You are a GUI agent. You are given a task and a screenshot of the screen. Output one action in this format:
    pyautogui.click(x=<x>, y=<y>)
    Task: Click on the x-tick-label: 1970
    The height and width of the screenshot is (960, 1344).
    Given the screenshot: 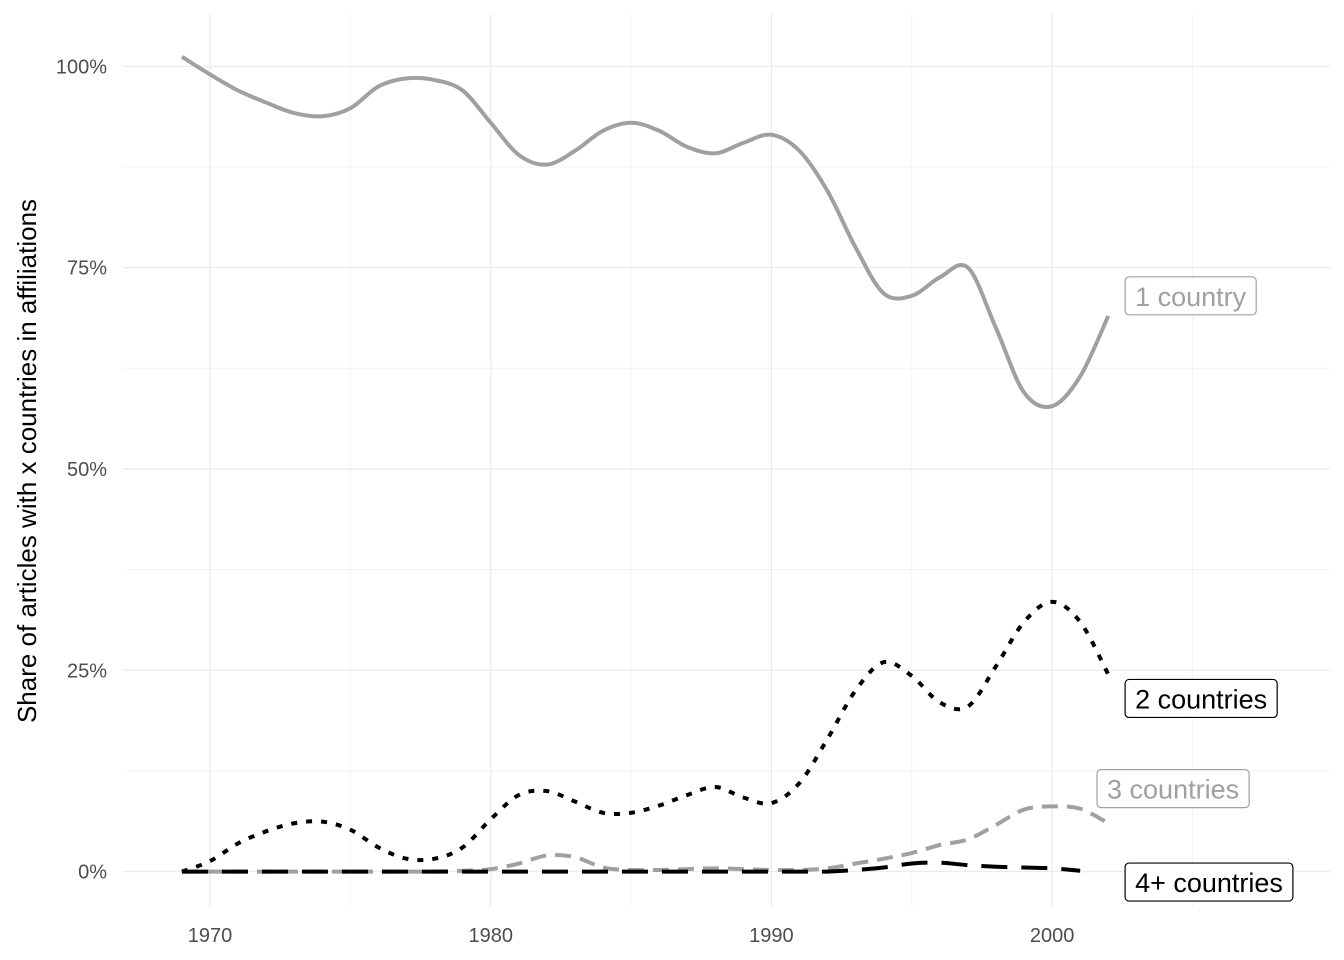 What is the action you would take?
    pyautogui.click(x=210, y=936)
    